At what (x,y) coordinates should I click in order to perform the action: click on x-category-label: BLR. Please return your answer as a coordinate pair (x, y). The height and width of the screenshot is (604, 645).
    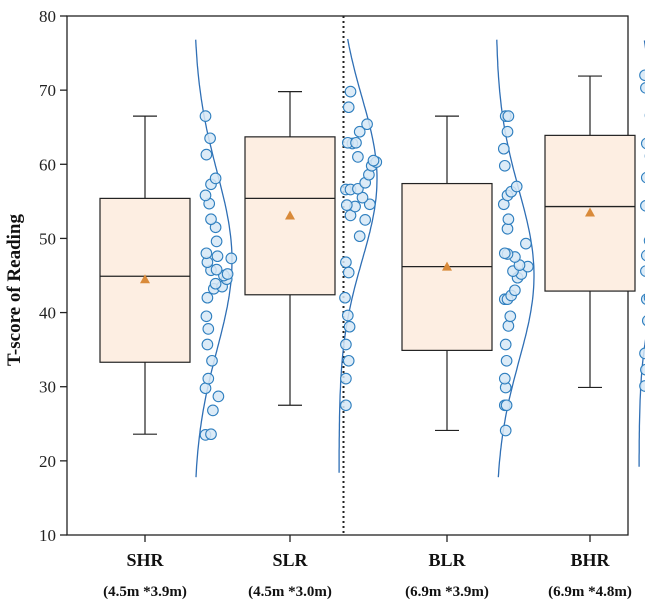
    Looking at the image, I should click on (447, 560).